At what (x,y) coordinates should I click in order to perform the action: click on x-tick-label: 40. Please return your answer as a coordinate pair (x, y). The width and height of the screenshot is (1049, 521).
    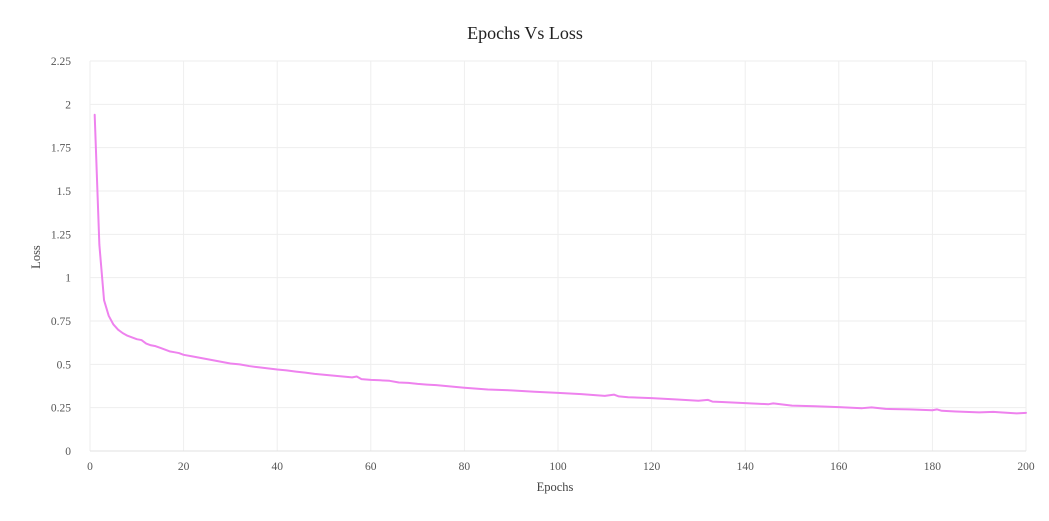
    Looking at the image, I should click on (277, 467).